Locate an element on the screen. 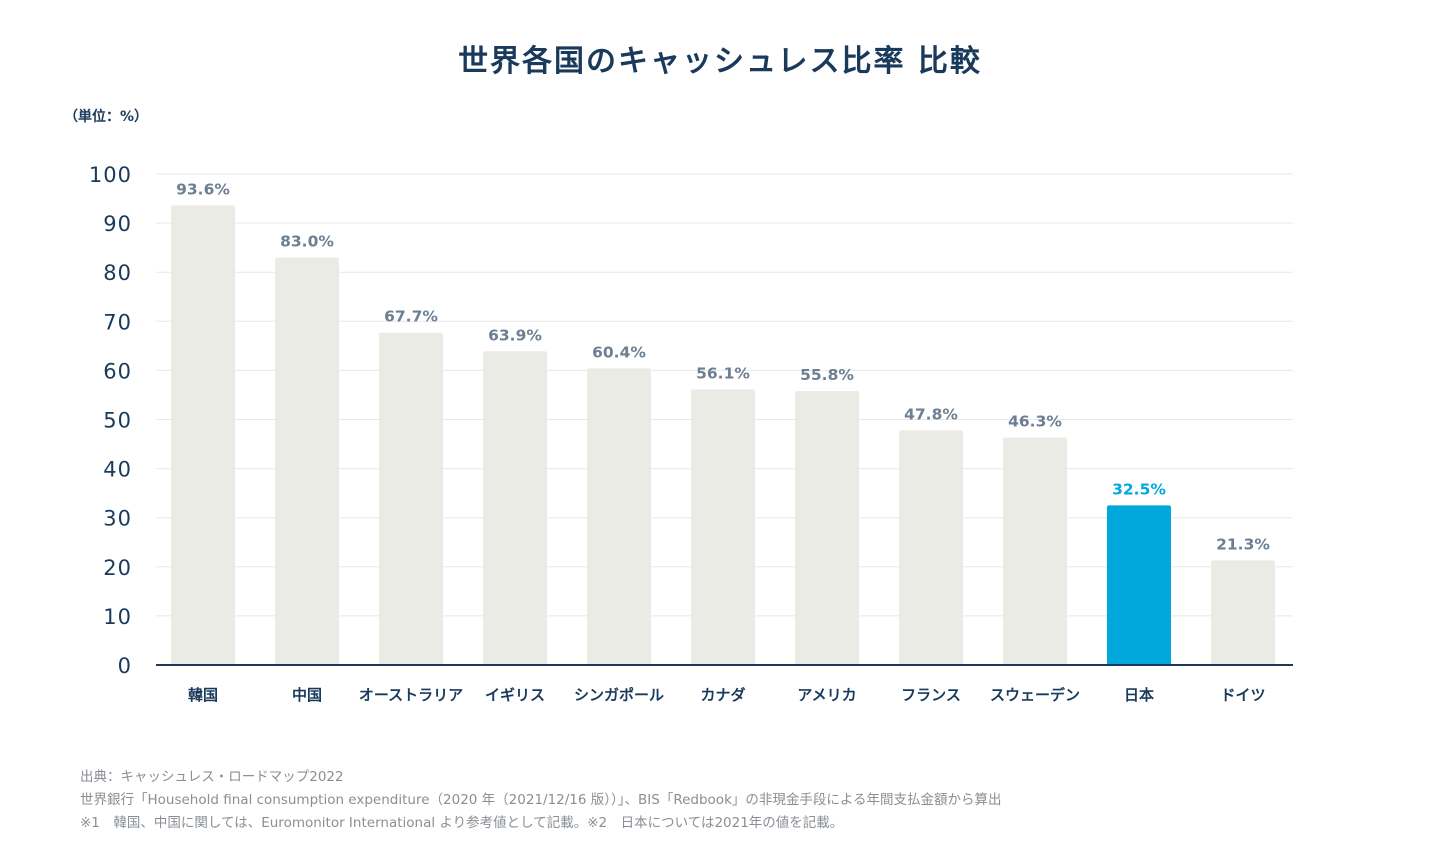 The width and height of the screenshot is (1440, 864). data-label: 56.1% is located at coordinates (723, 374).